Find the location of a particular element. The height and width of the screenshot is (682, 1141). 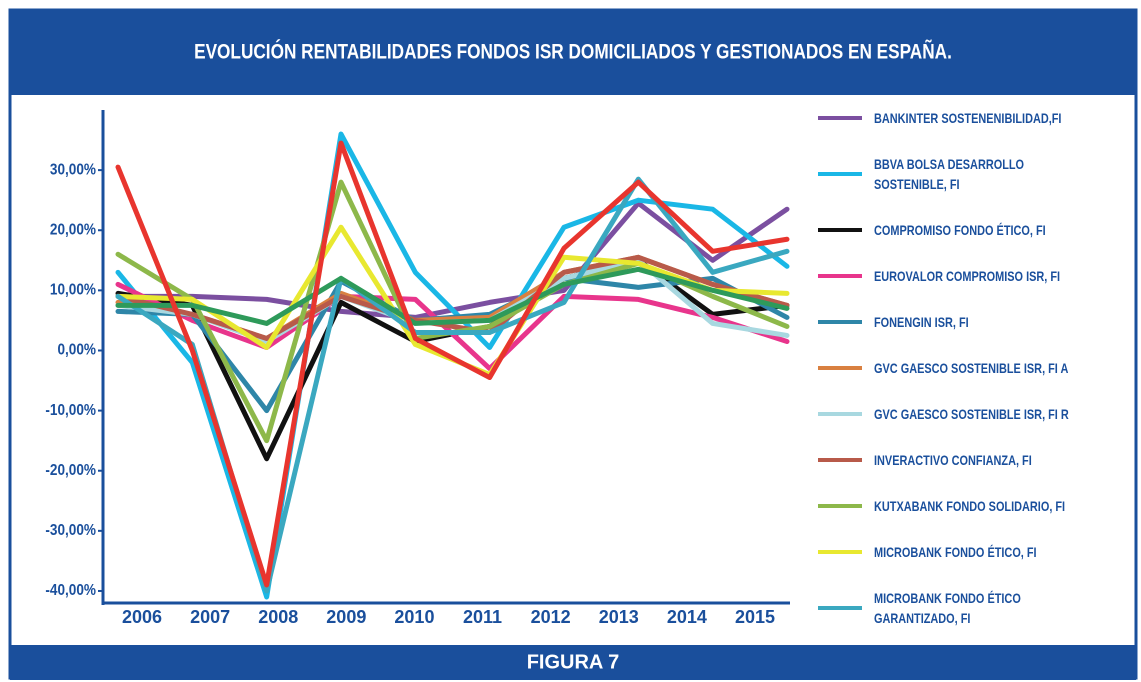

legend-item: MICROBANK FONDO ÉTICO GARANTIZADO, FI is located at coordinates (978, 608).